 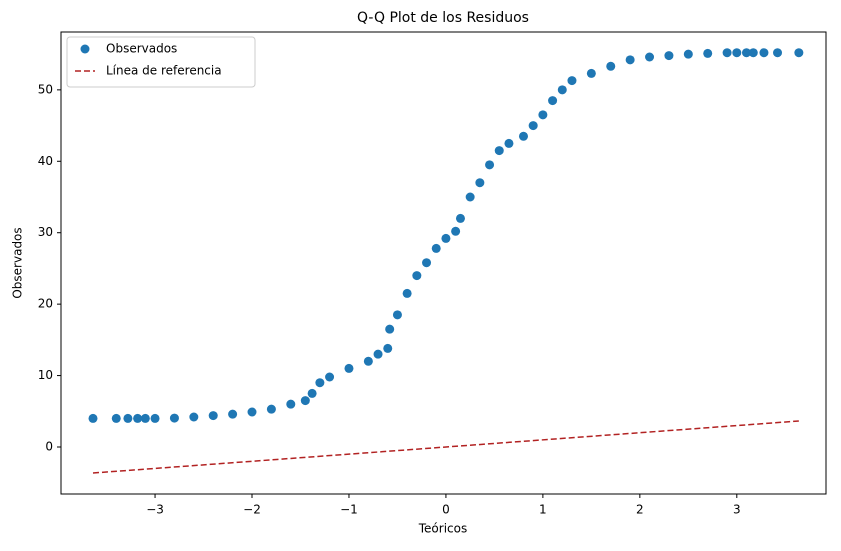 What do you see at coordinates (640, 510) in the screenshot?
I see `x-tick-label: 2` at bounding box center [640, 510].